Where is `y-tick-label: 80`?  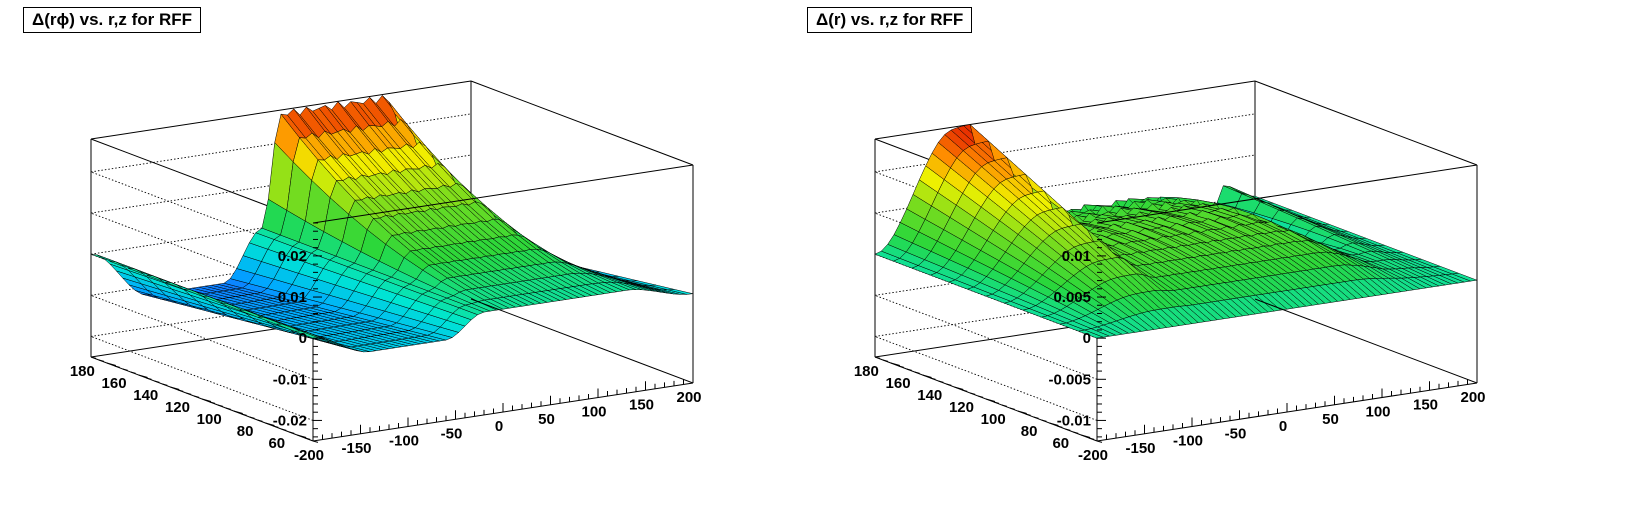
y-tick-label: 80 is located at coordinates (245, 431).